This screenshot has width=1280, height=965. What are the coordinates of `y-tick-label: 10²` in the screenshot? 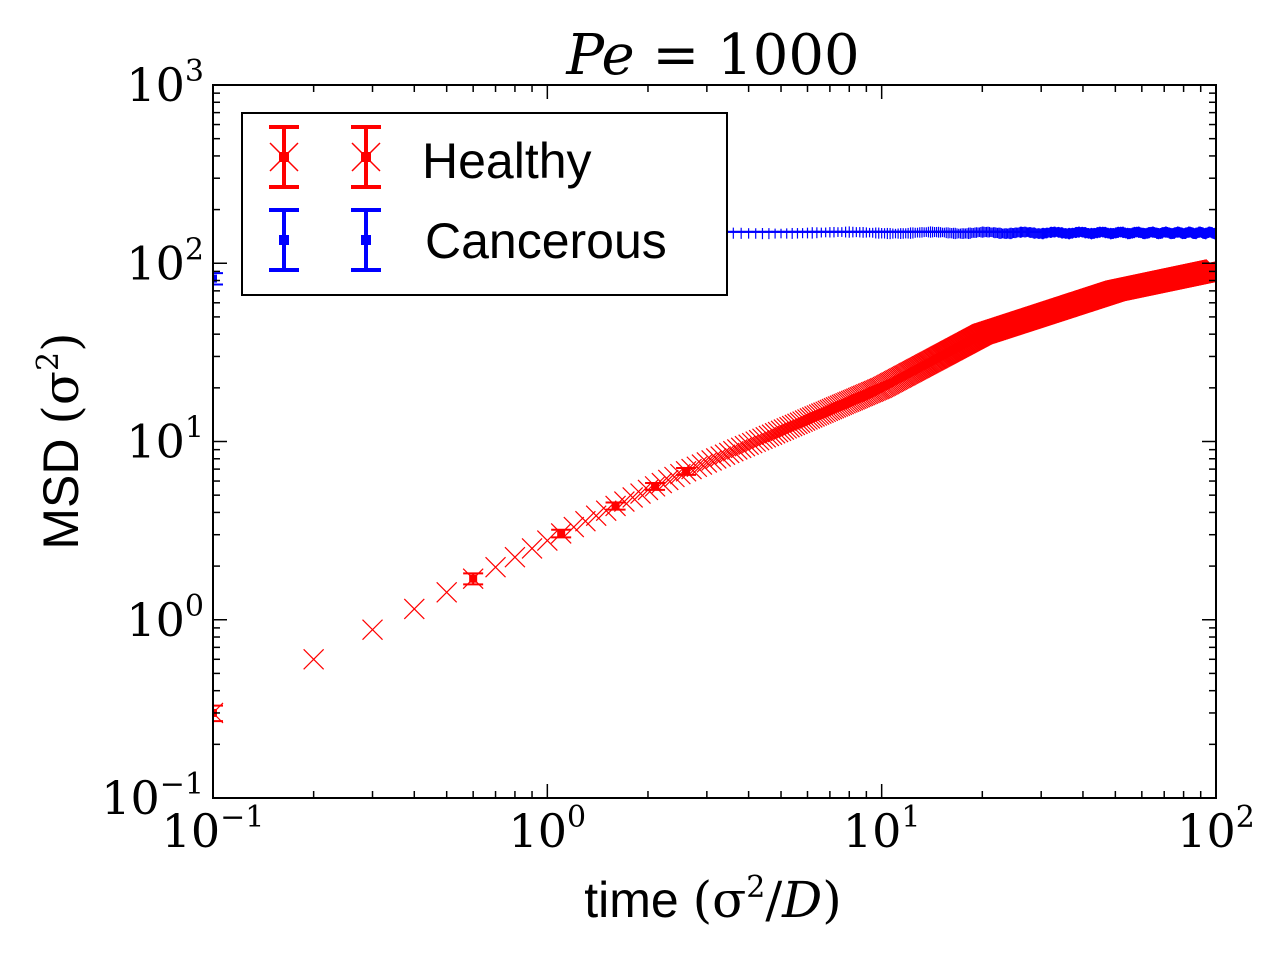 It's located at (165, 261).